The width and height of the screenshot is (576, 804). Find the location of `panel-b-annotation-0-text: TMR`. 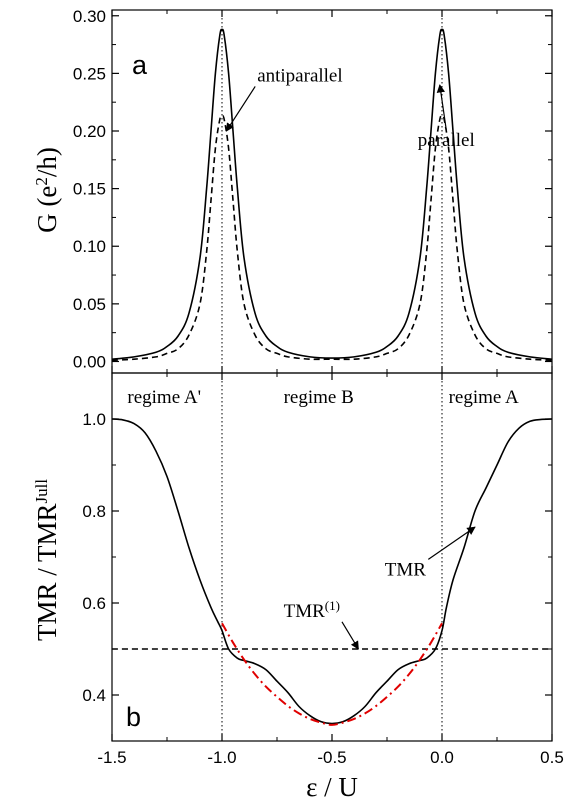

panel-b-annotation-0-text: TMR is located at coordinates (406, 569).